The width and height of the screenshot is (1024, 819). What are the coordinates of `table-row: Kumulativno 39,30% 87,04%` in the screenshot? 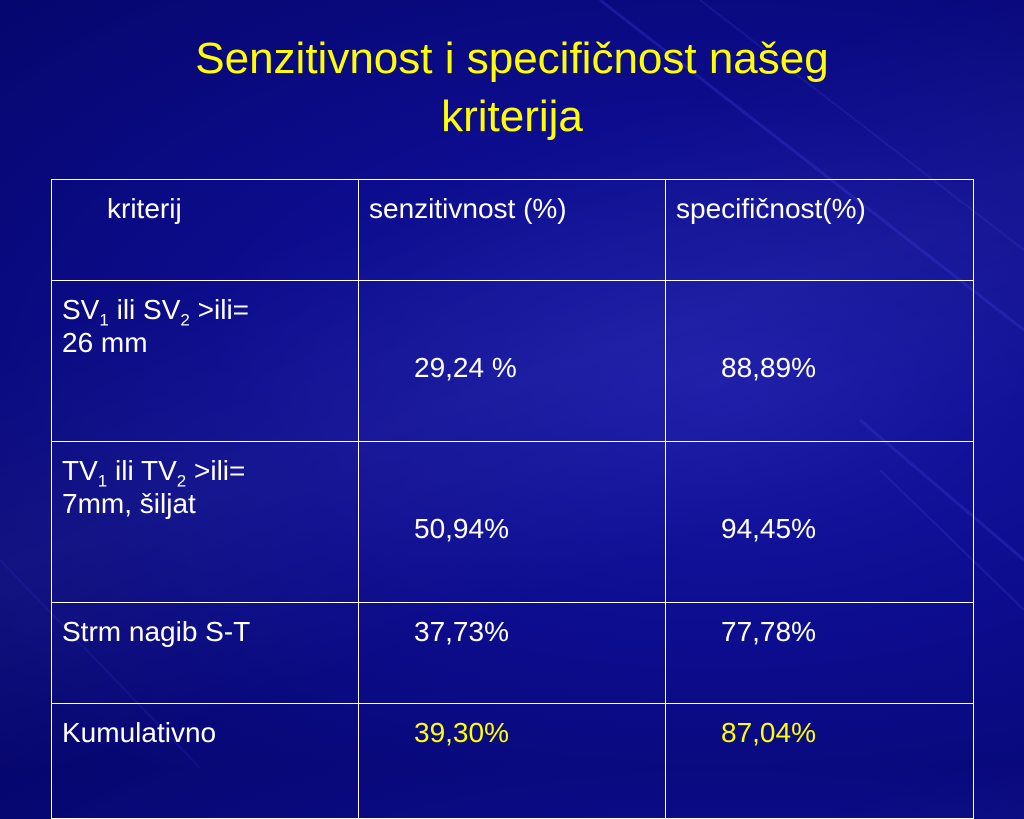 It's located at (512, 761).